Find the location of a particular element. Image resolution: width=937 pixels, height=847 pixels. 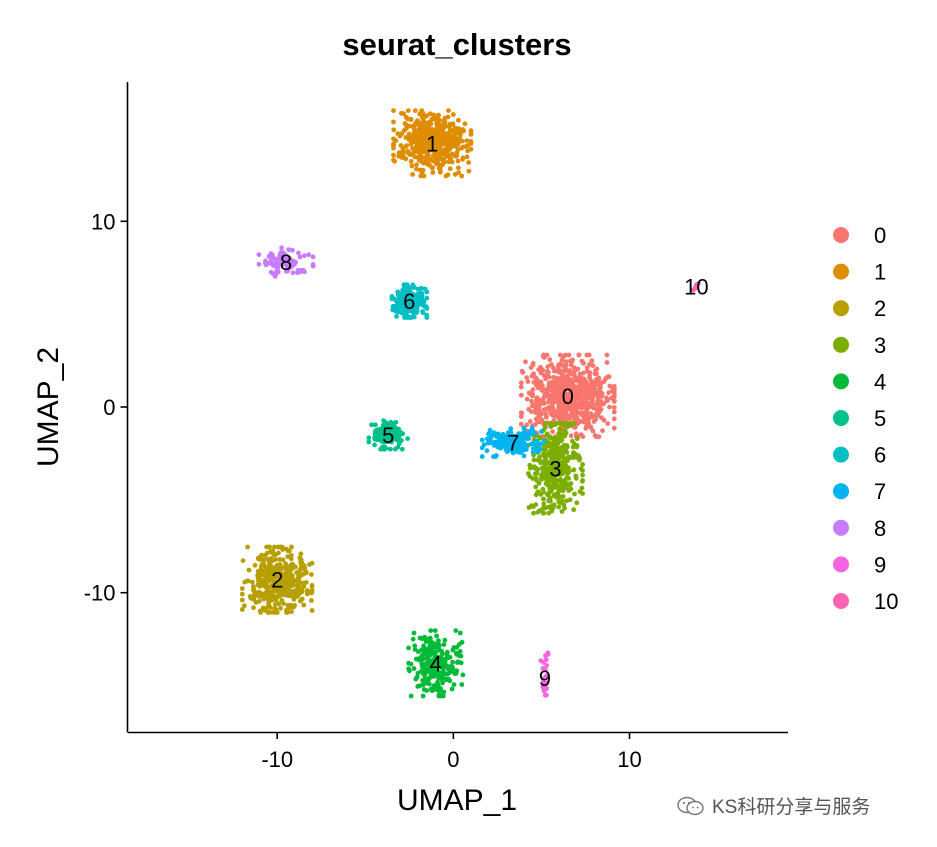

y-ticks: -10 0 10 is located at coordinates (106, 407).